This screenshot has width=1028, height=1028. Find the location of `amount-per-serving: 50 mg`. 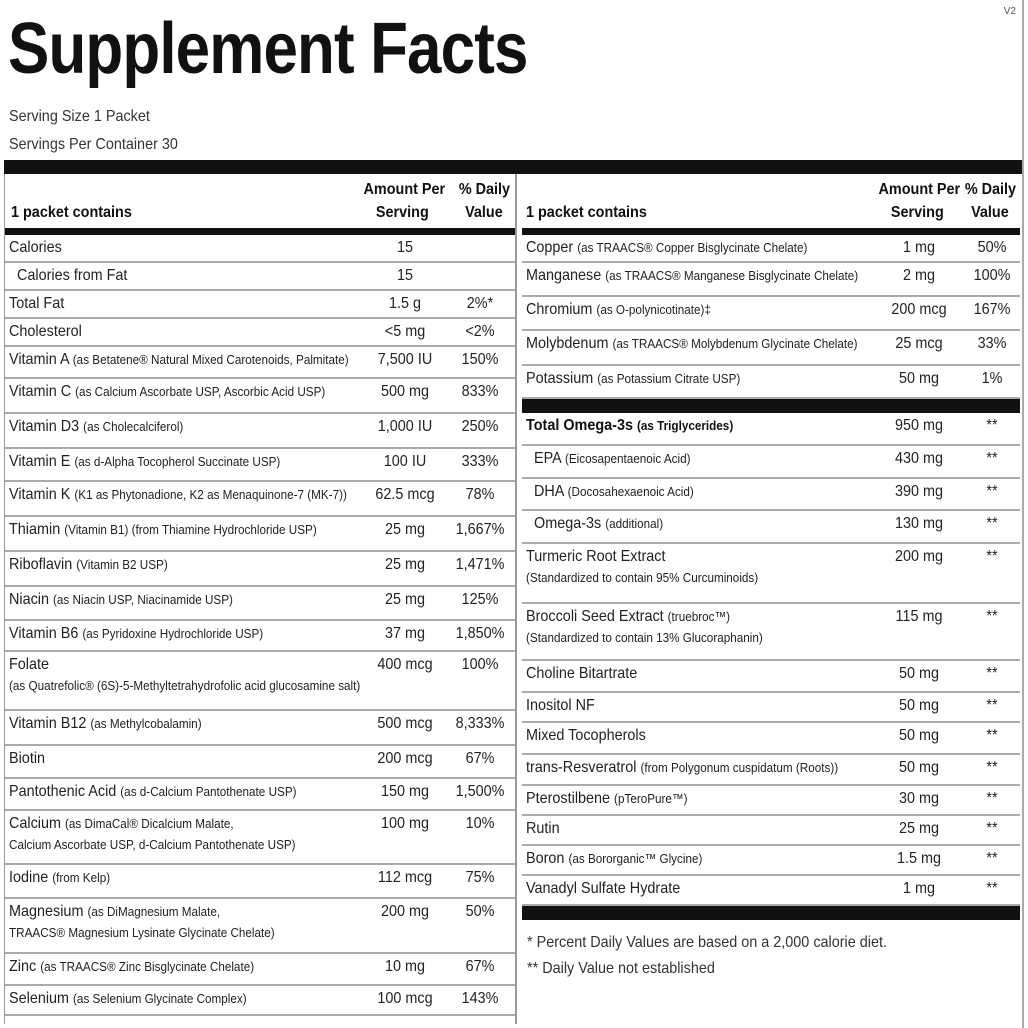

amount-per-serving: 50 mg is located at coordinates (919, 735).